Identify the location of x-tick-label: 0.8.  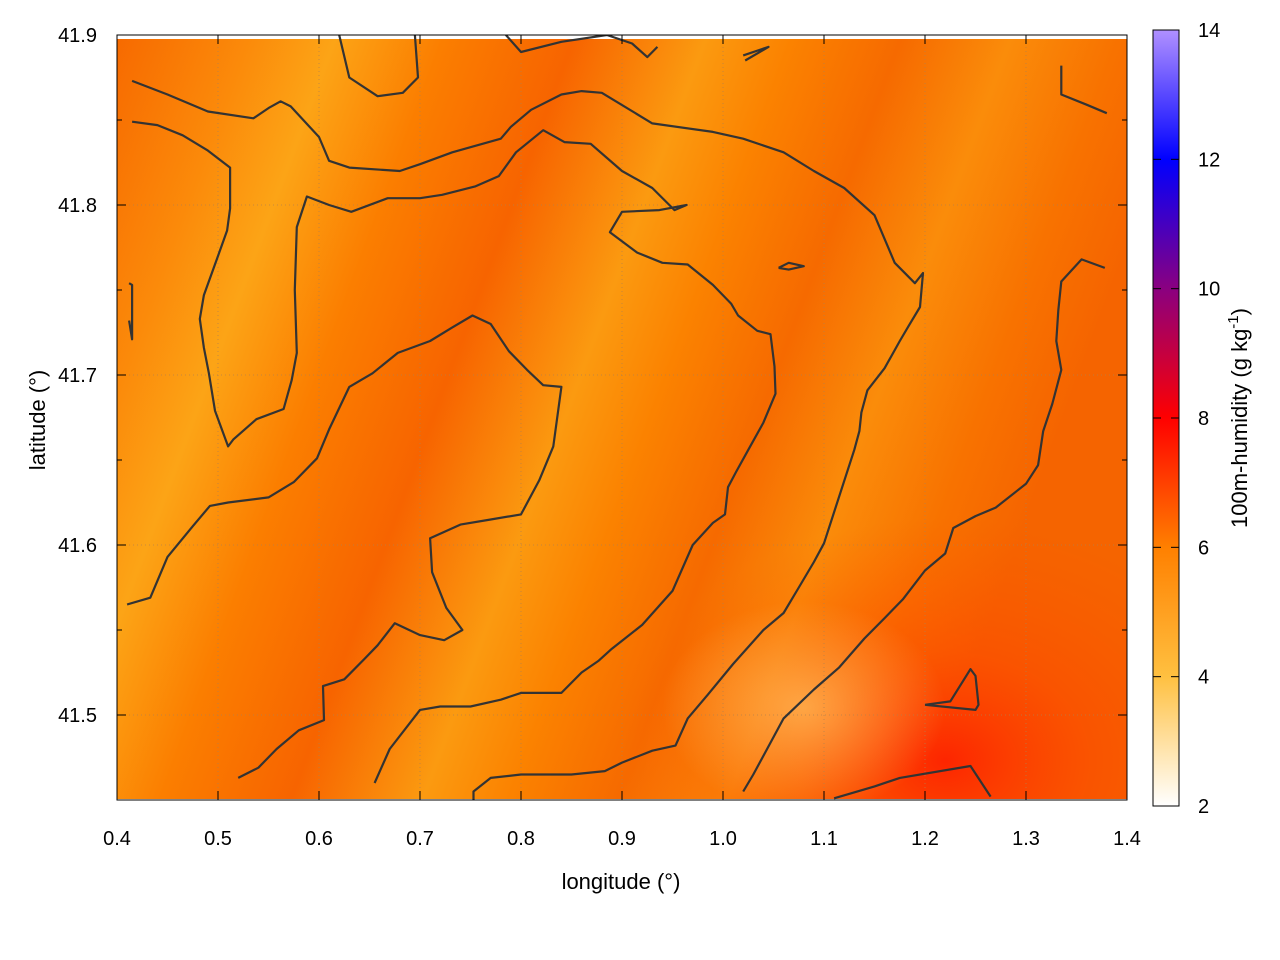
(521, 839).